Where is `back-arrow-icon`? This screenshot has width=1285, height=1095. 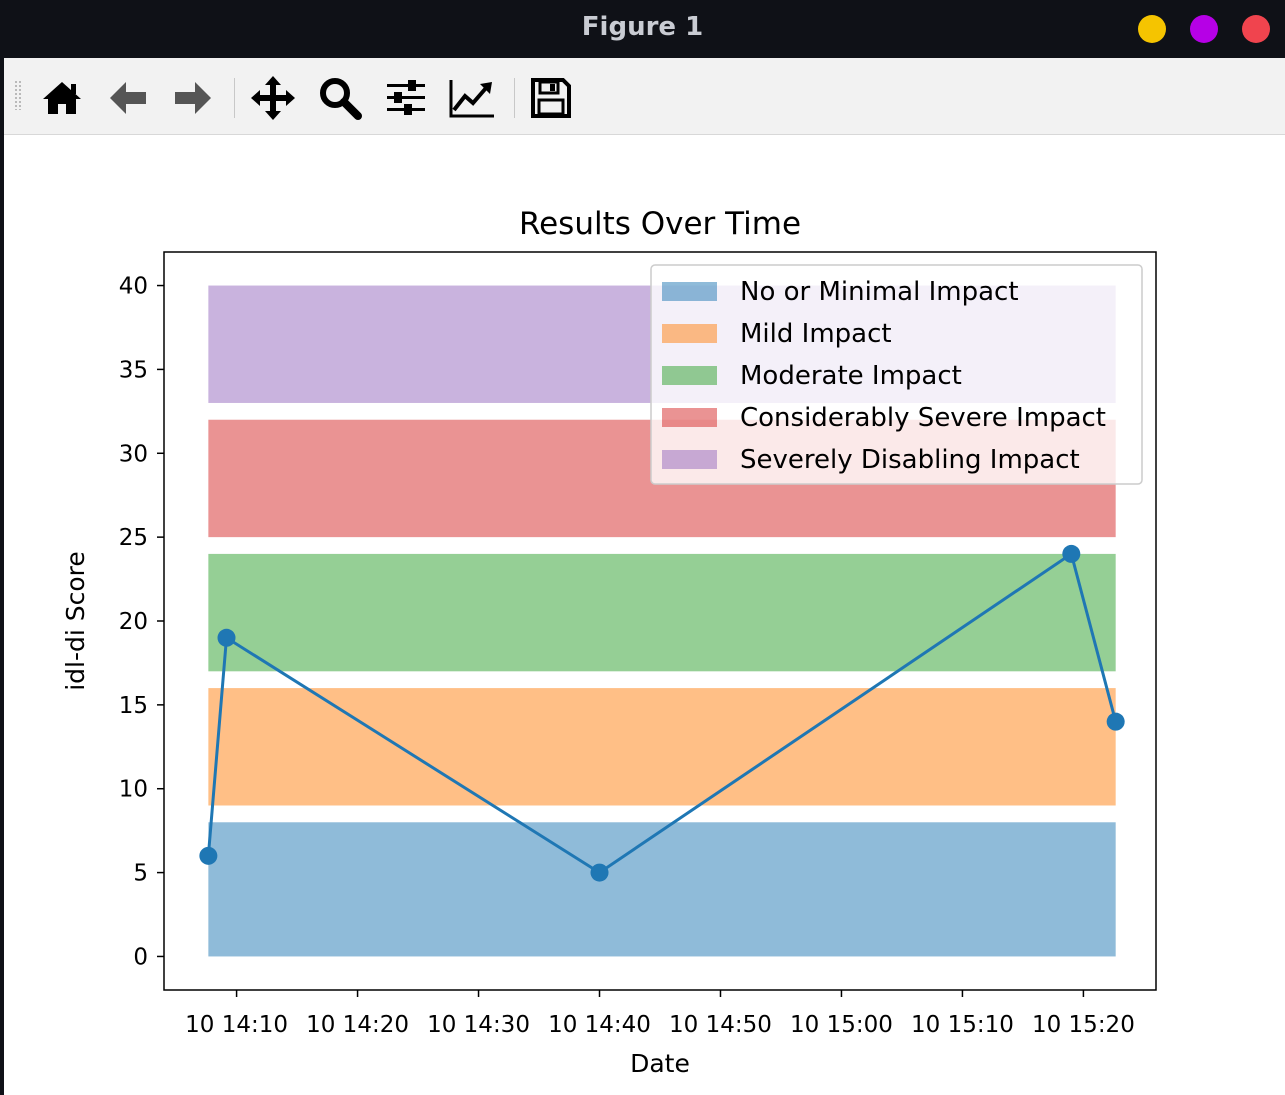
back-arrow-icon is located at coordinates (128, 98).